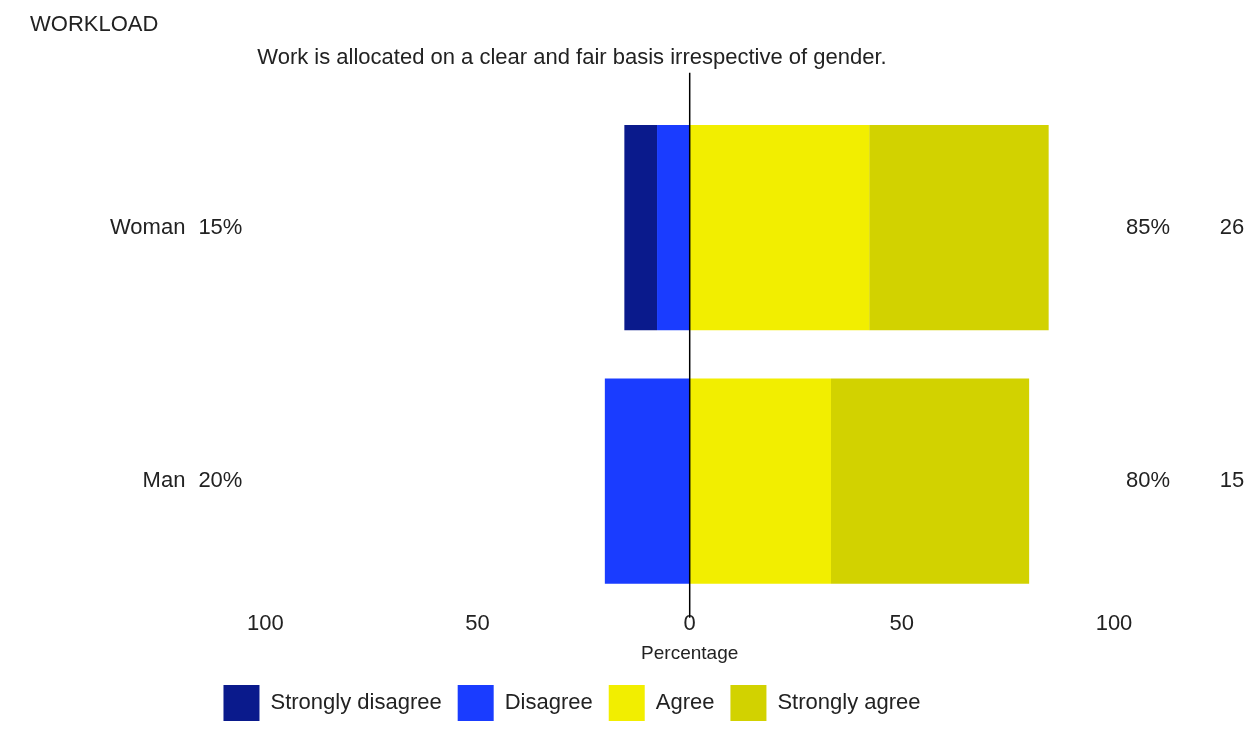 Image resolution: width=1254 pixels, height=735 pixels. Describe the element at coordinates (220, 480) in the screenshot. I see `text: 20%` at that location.